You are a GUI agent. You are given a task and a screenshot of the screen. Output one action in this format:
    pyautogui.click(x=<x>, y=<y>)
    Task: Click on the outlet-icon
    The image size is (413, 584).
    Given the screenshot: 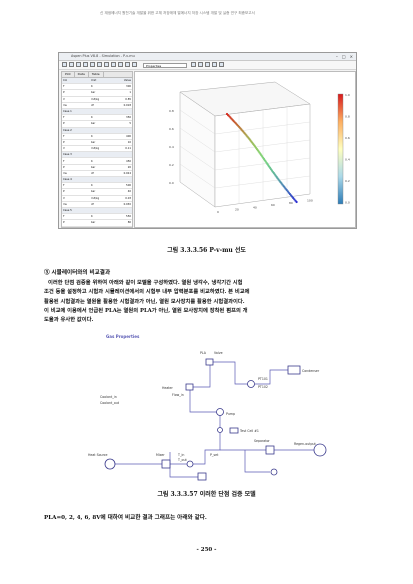 What is the action you would take?
    pyautogui.click(x=274, y=472)
    